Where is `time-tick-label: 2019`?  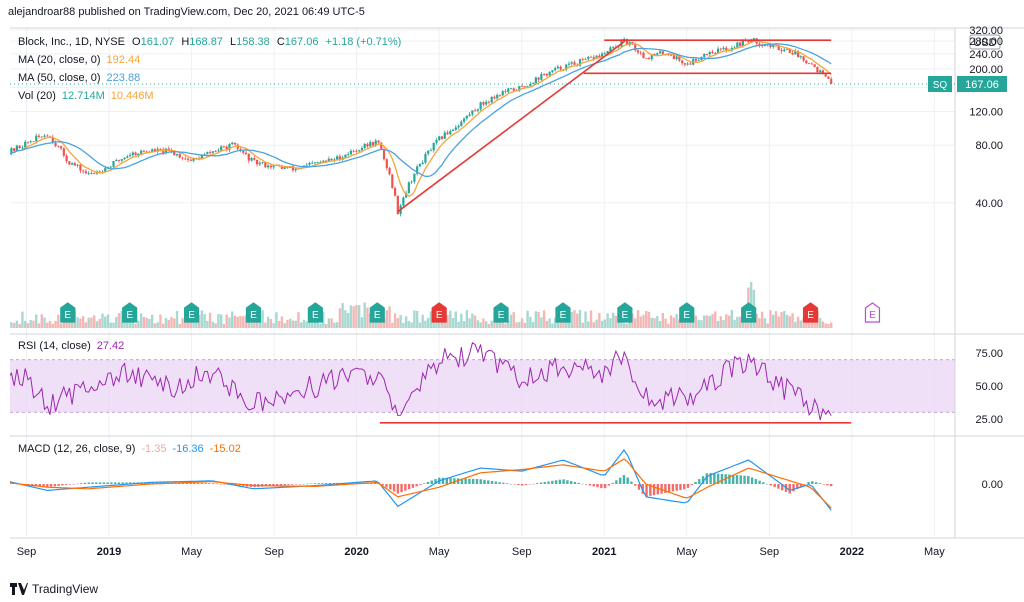 time-tick-label: 2019 is located at coordinates (109, 552).